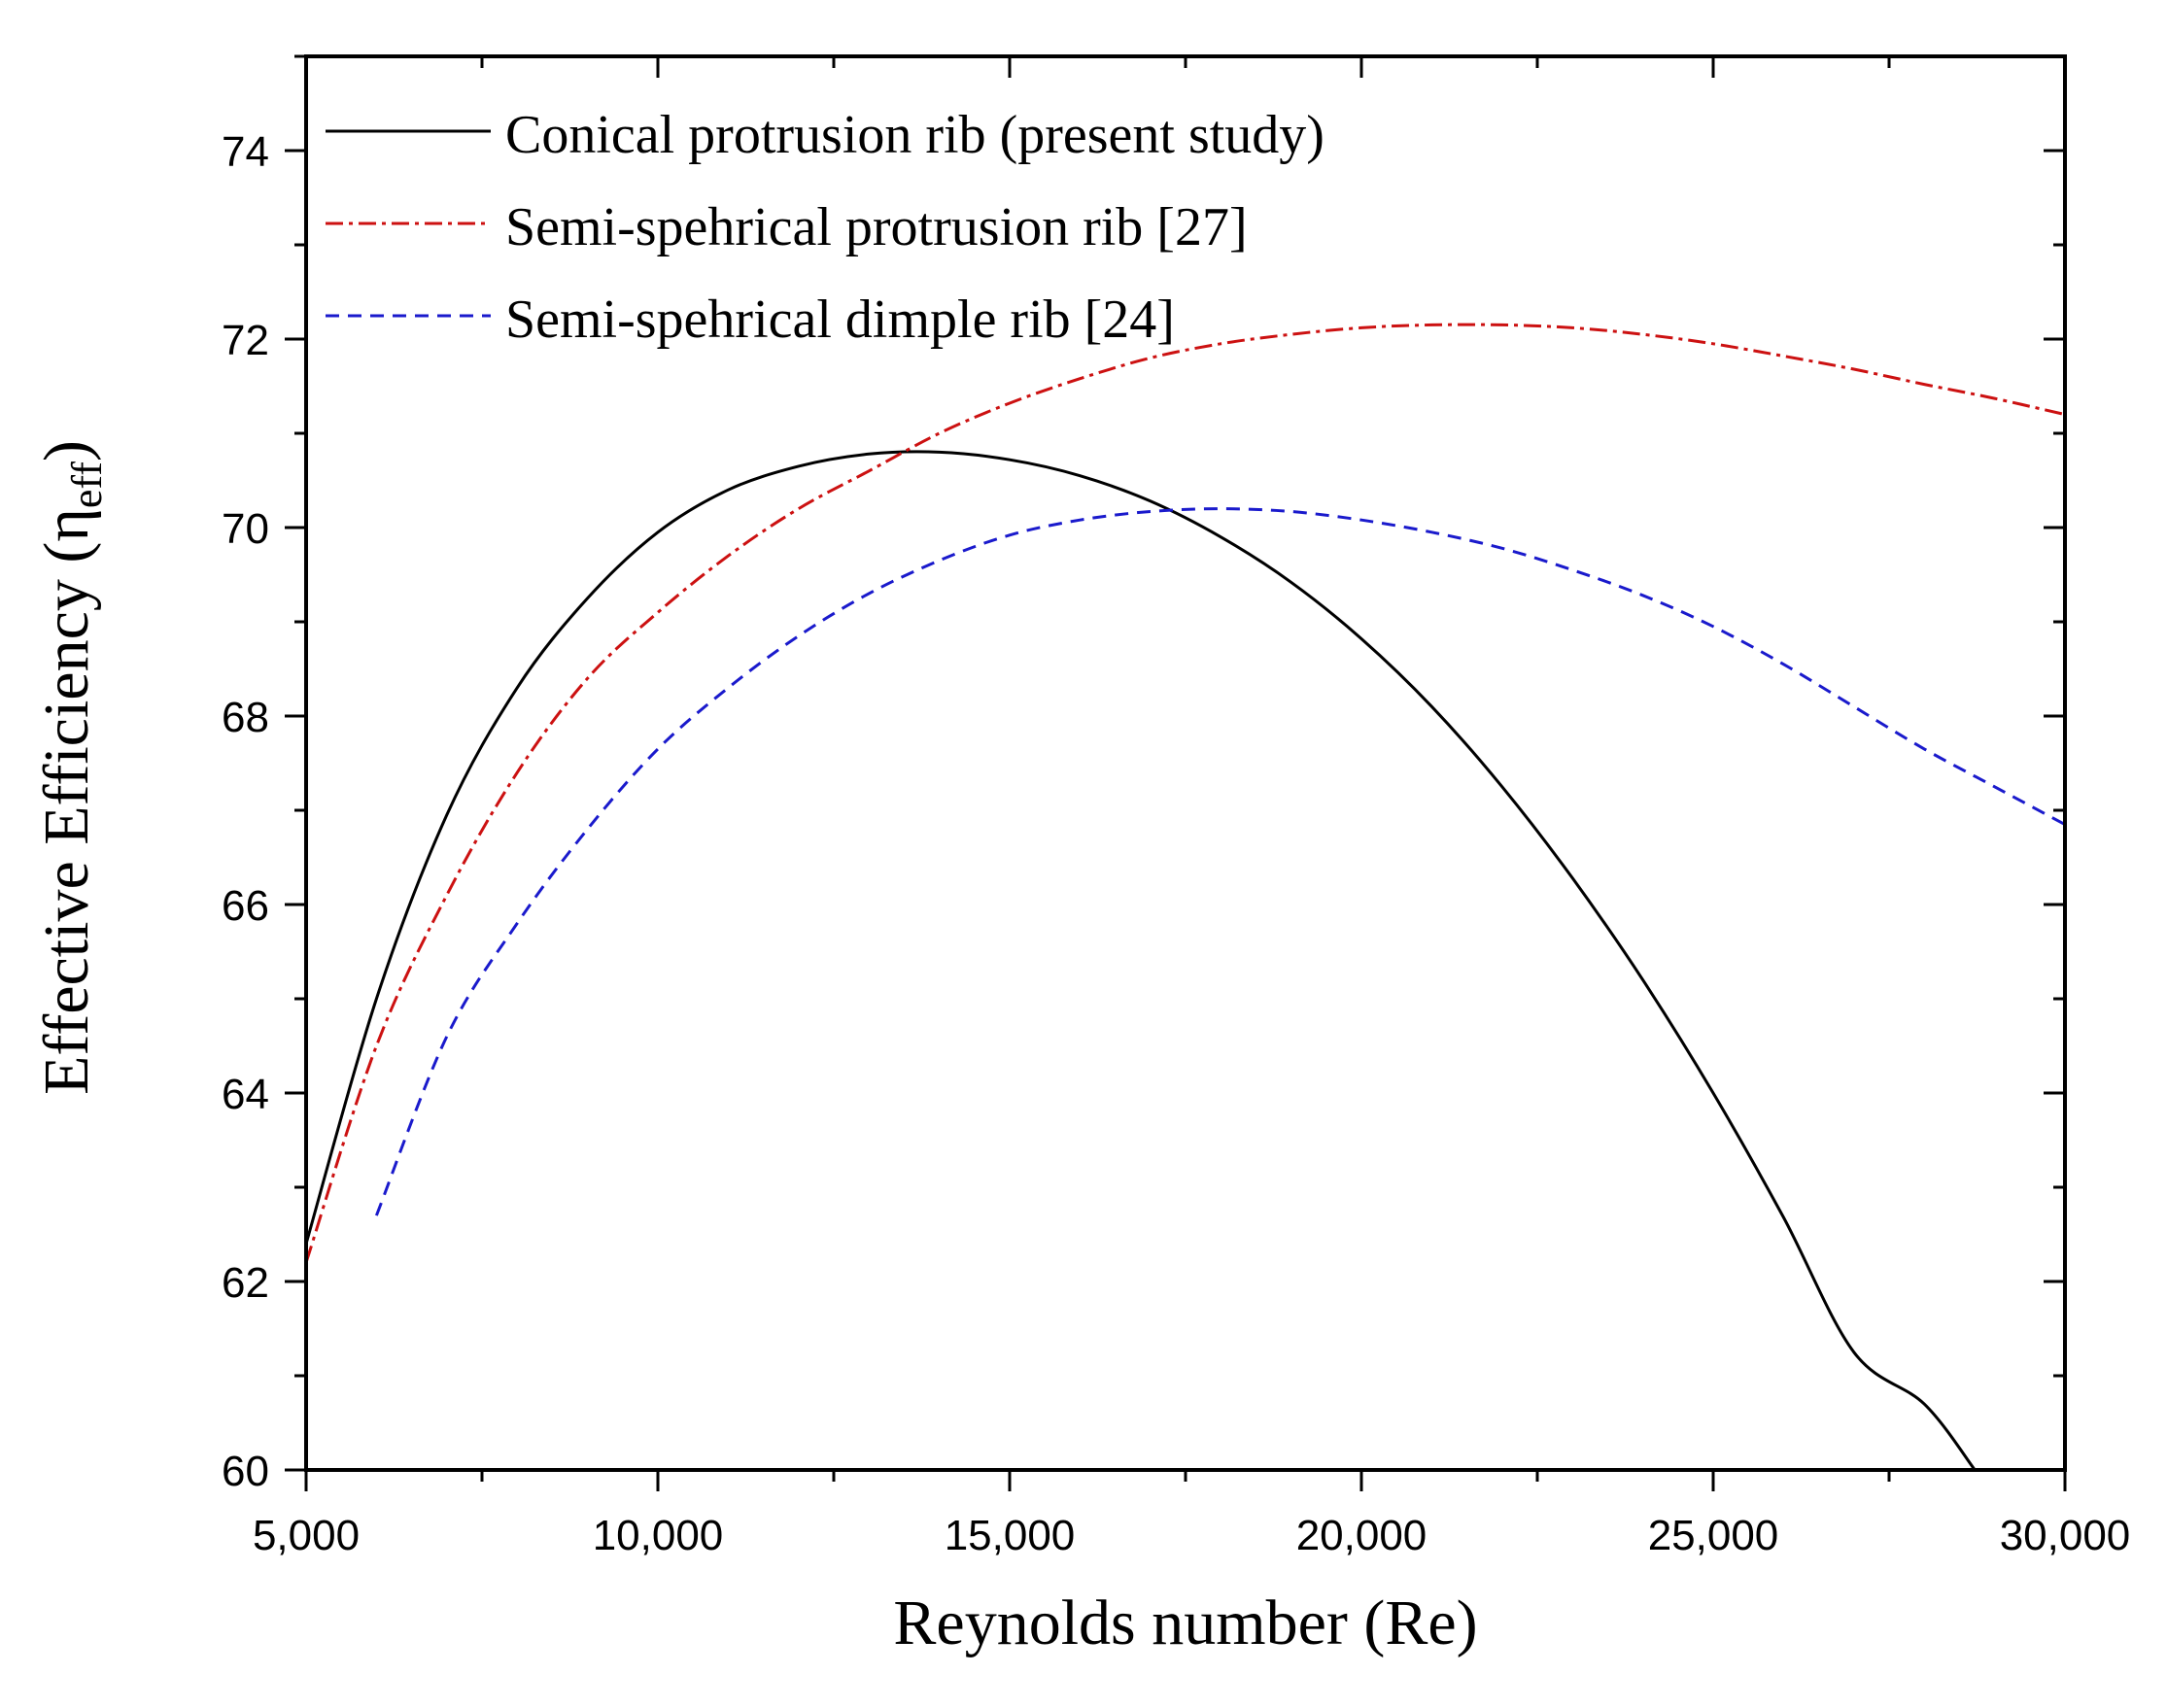 Image resolution: width=2167 pixels, height=1708 pixels. I want to click on x-tick-label: 25,000, so click(1713, 1535).